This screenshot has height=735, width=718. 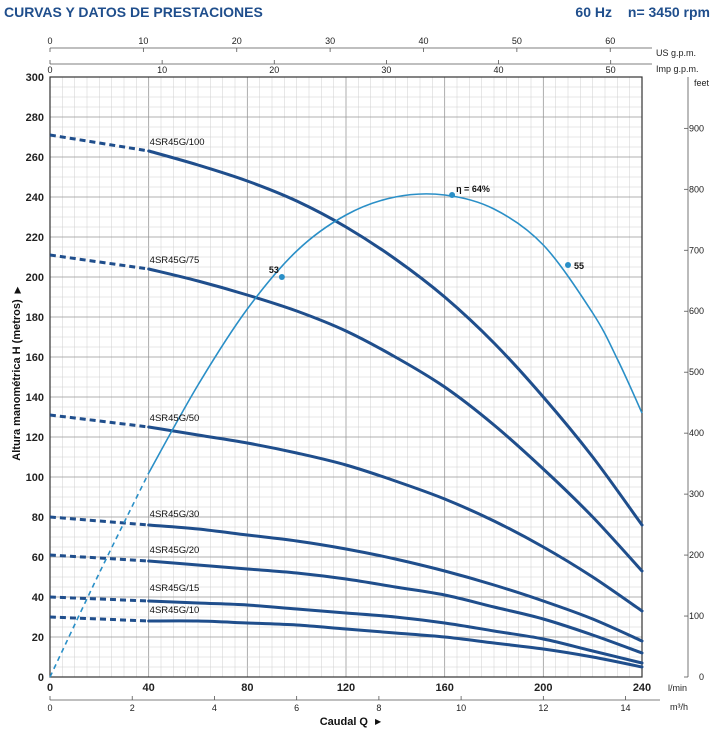 I want to click on feet-tick-label: 600, so click(x=696, y=311).